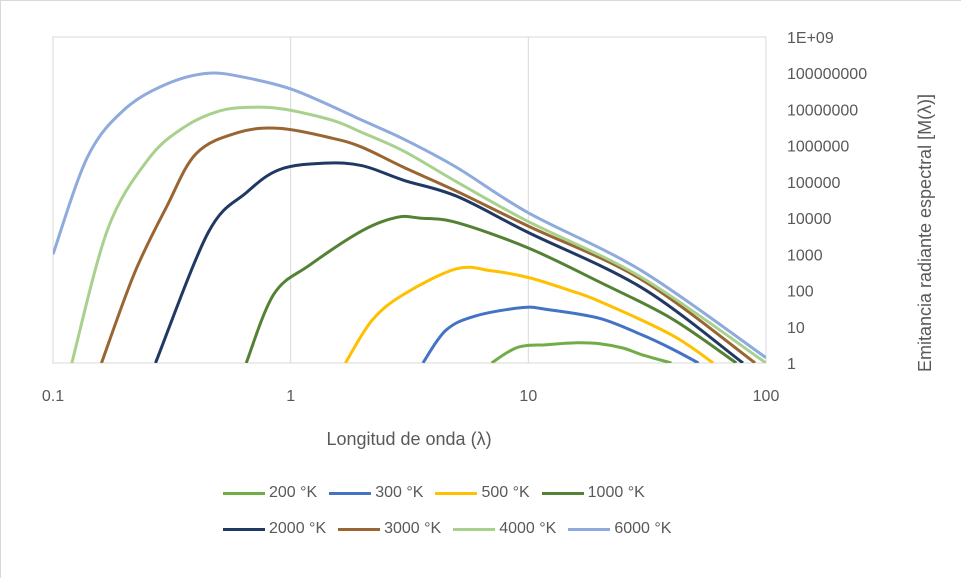 This screenshot has width=961, height=579. I want to click on legend-row: 200 °K 300 °K 500 °K 1000 °K, so click(440, 493).